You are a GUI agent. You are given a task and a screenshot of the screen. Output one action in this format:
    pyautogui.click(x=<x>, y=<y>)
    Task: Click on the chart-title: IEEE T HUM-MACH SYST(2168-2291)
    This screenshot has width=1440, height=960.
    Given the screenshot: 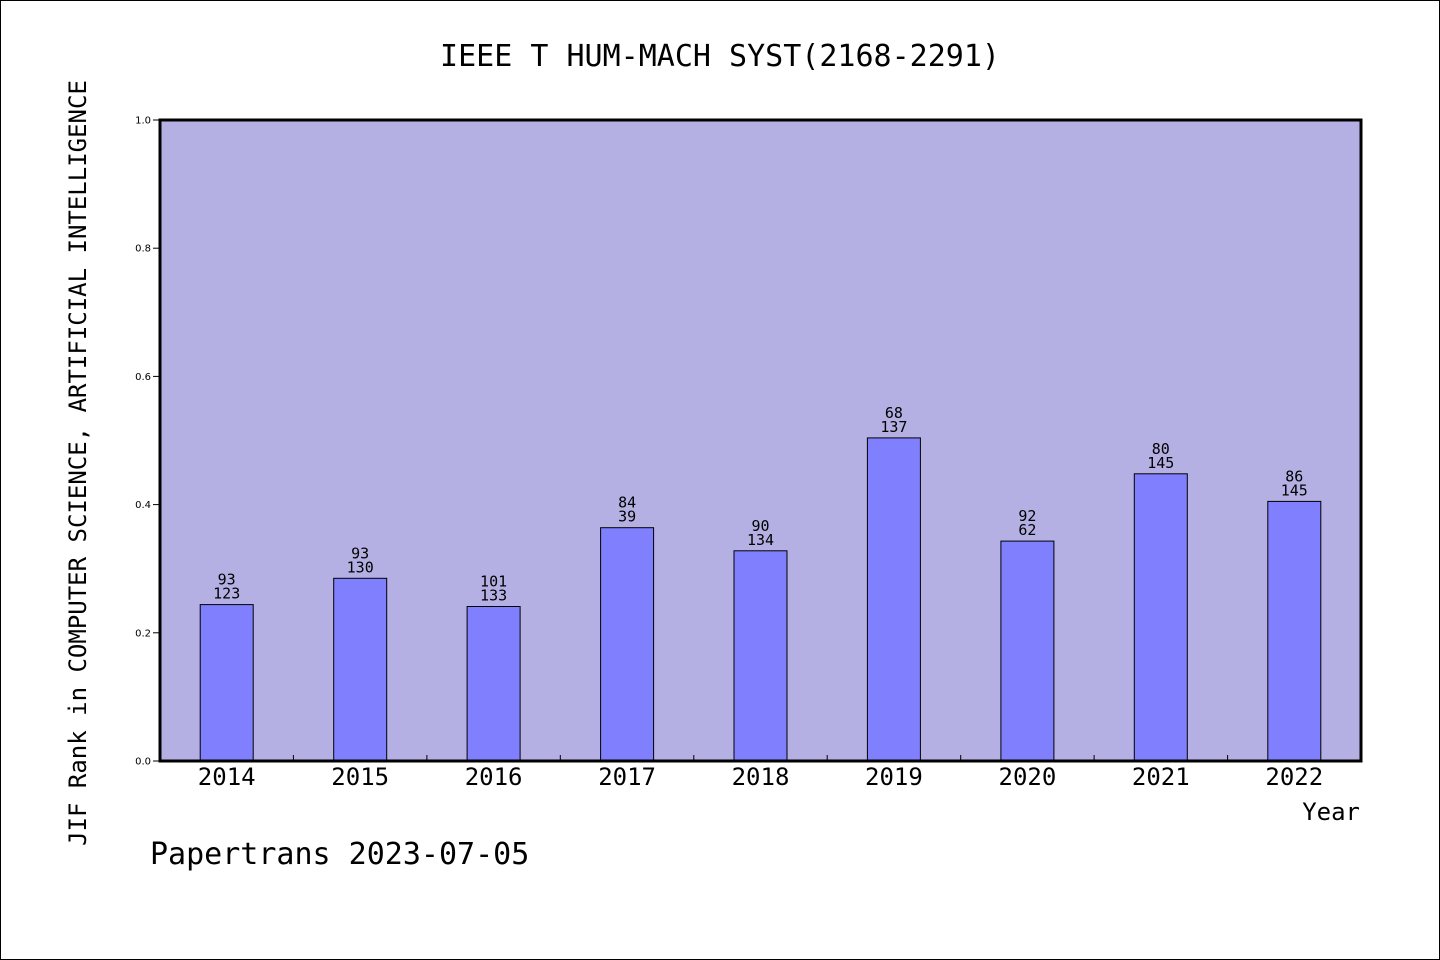 What is the action you would take?
    pyautogui.click(x=720, y=56)
    